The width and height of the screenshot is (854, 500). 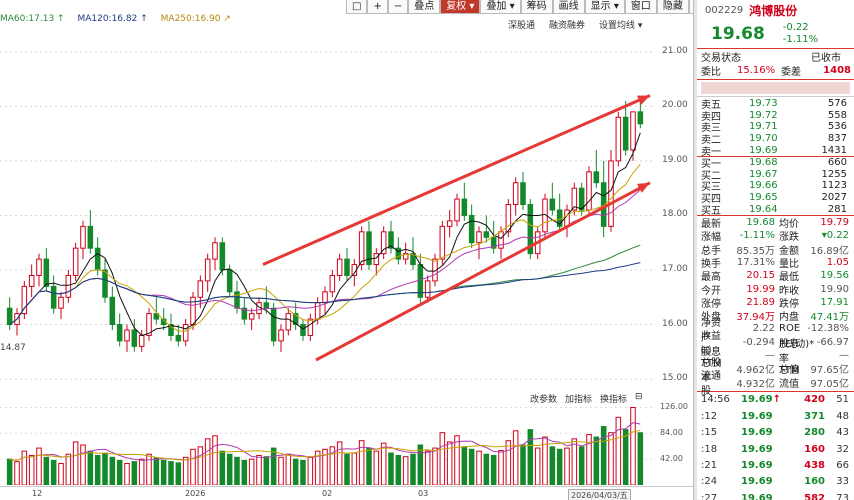 I want to click on trade-status-row: 交易状态 已收市, so click(x=775, y=56).